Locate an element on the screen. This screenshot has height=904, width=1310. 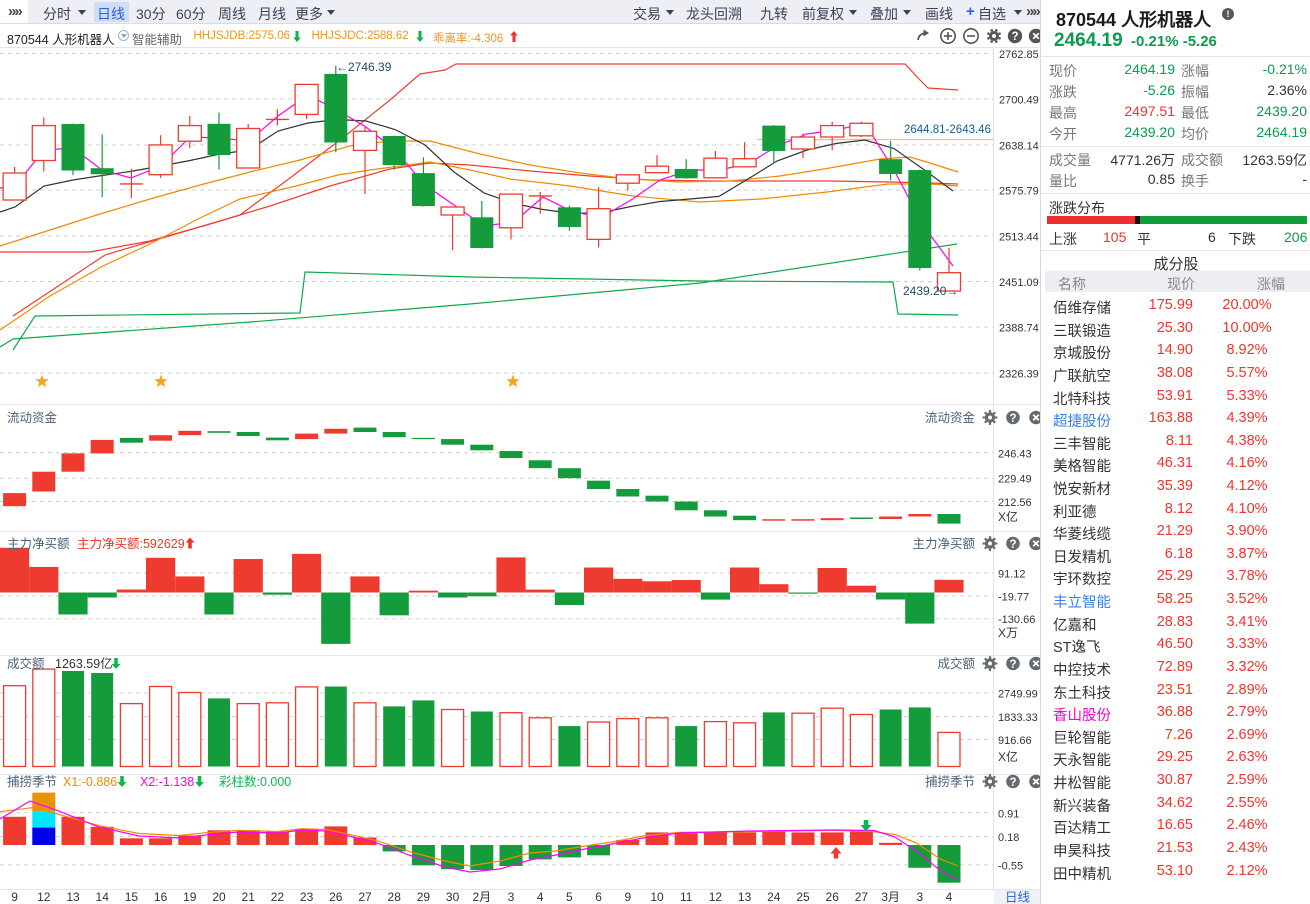
svg-text: X2:-1.138 is located at coordinates (167, 782).